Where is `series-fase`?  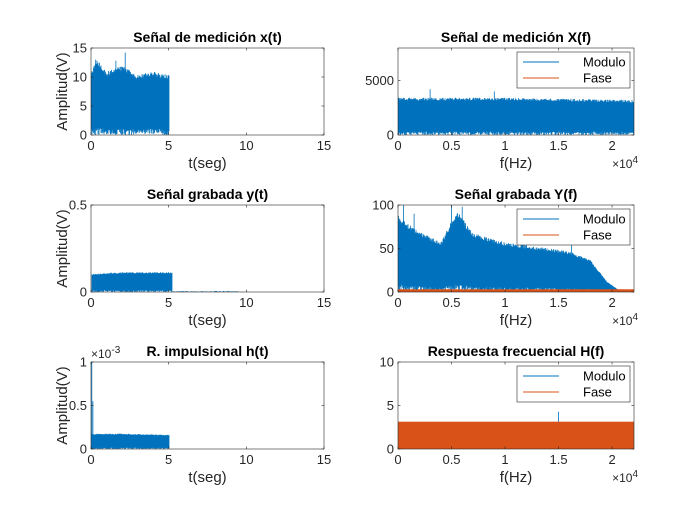 series-fase is located at coordinates (516, 290).